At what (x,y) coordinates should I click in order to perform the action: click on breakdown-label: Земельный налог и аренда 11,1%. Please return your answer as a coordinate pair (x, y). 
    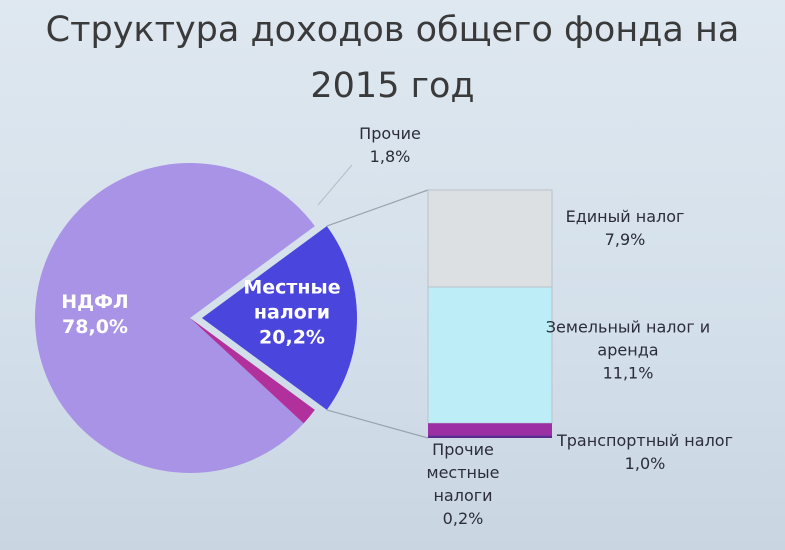
    Looking at the image, I should click on (628, 350).